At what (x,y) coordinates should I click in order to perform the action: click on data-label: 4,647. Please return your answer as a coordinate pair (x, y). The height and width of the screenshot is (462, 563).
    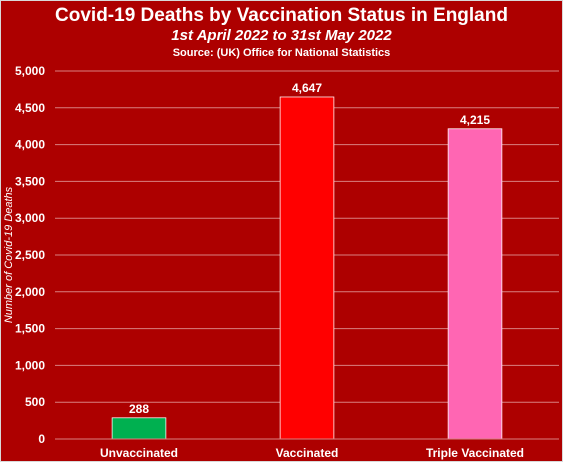
    Looking at the image, I should click on (307, 88).